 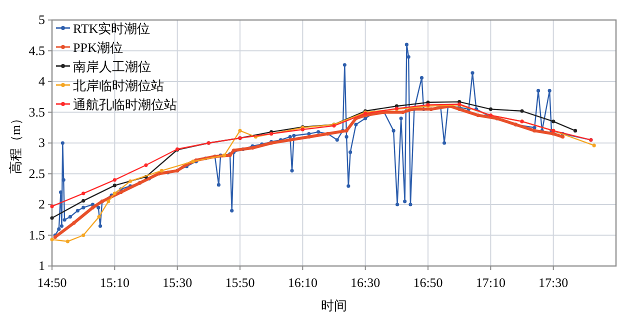 What do you see at coordinates (303, 282) in the screenshot?
I see `x-tick-label: 16:10` at bounding box center [303, 282].